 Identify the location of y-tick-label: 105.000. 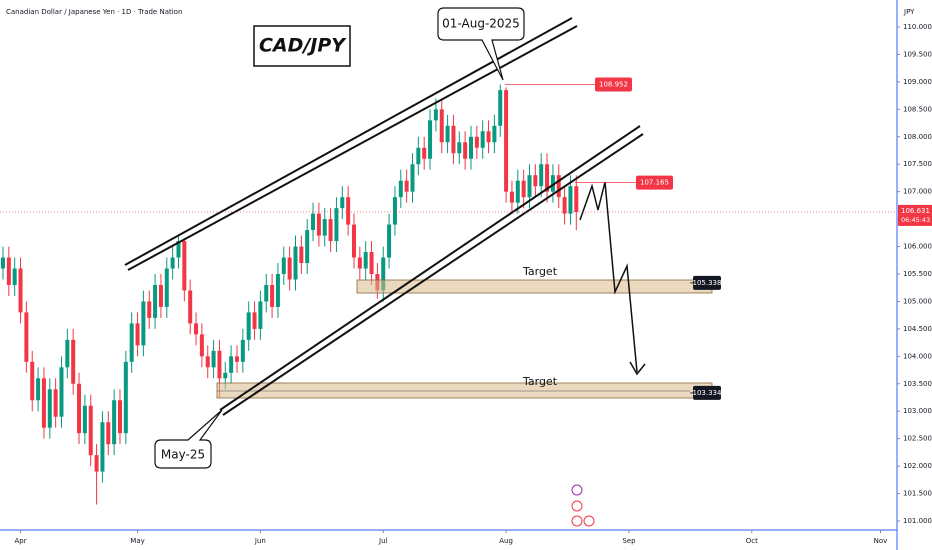
(917, 301).